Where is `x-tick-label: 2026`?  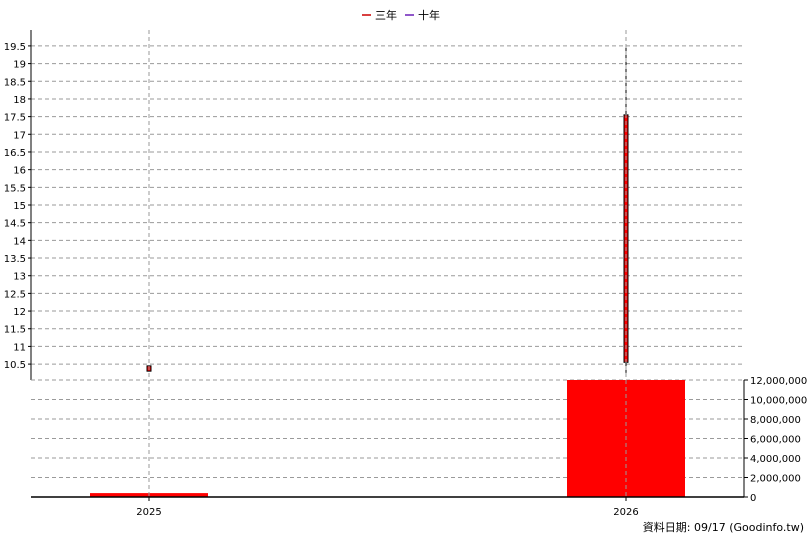
x-tick-label: 2026 is located at coordinates (625, 512).